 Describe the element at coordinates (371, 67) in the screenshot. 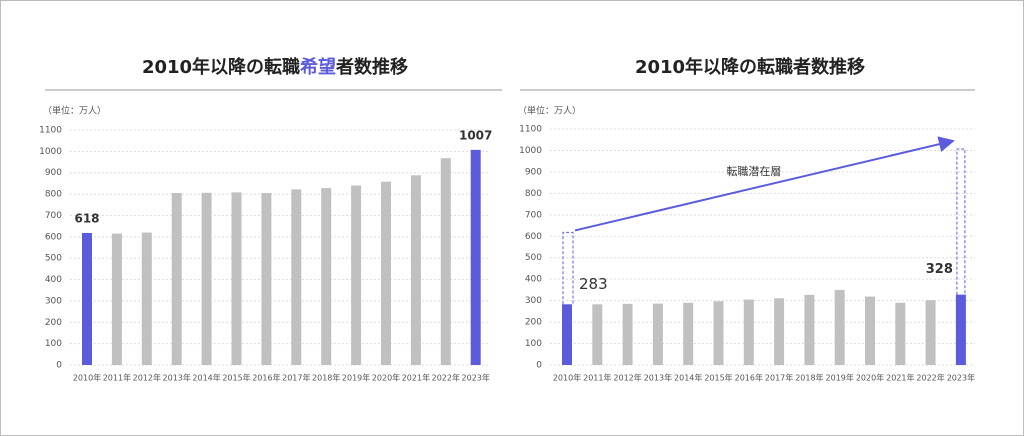

I see `title-part: 者数推移` at that location.